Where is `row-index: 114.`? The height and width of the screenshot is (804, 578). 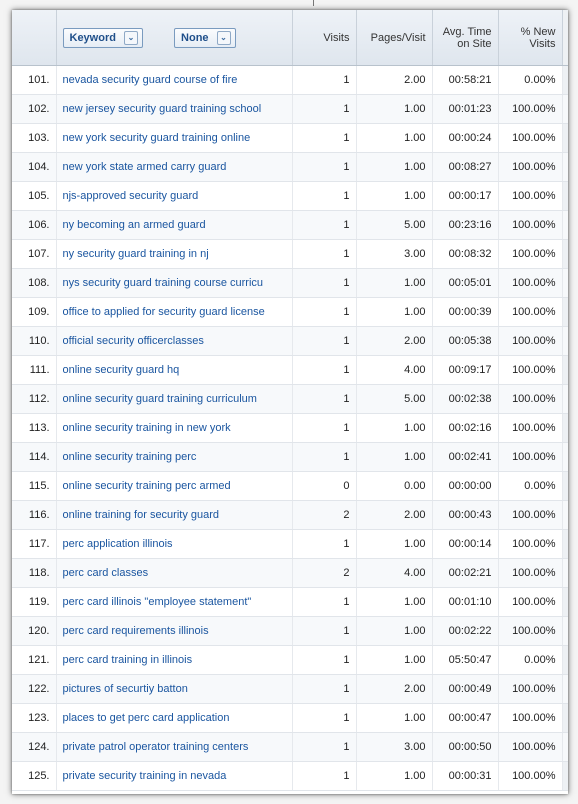 row-index: 114. is located at coordinates (34, 457).